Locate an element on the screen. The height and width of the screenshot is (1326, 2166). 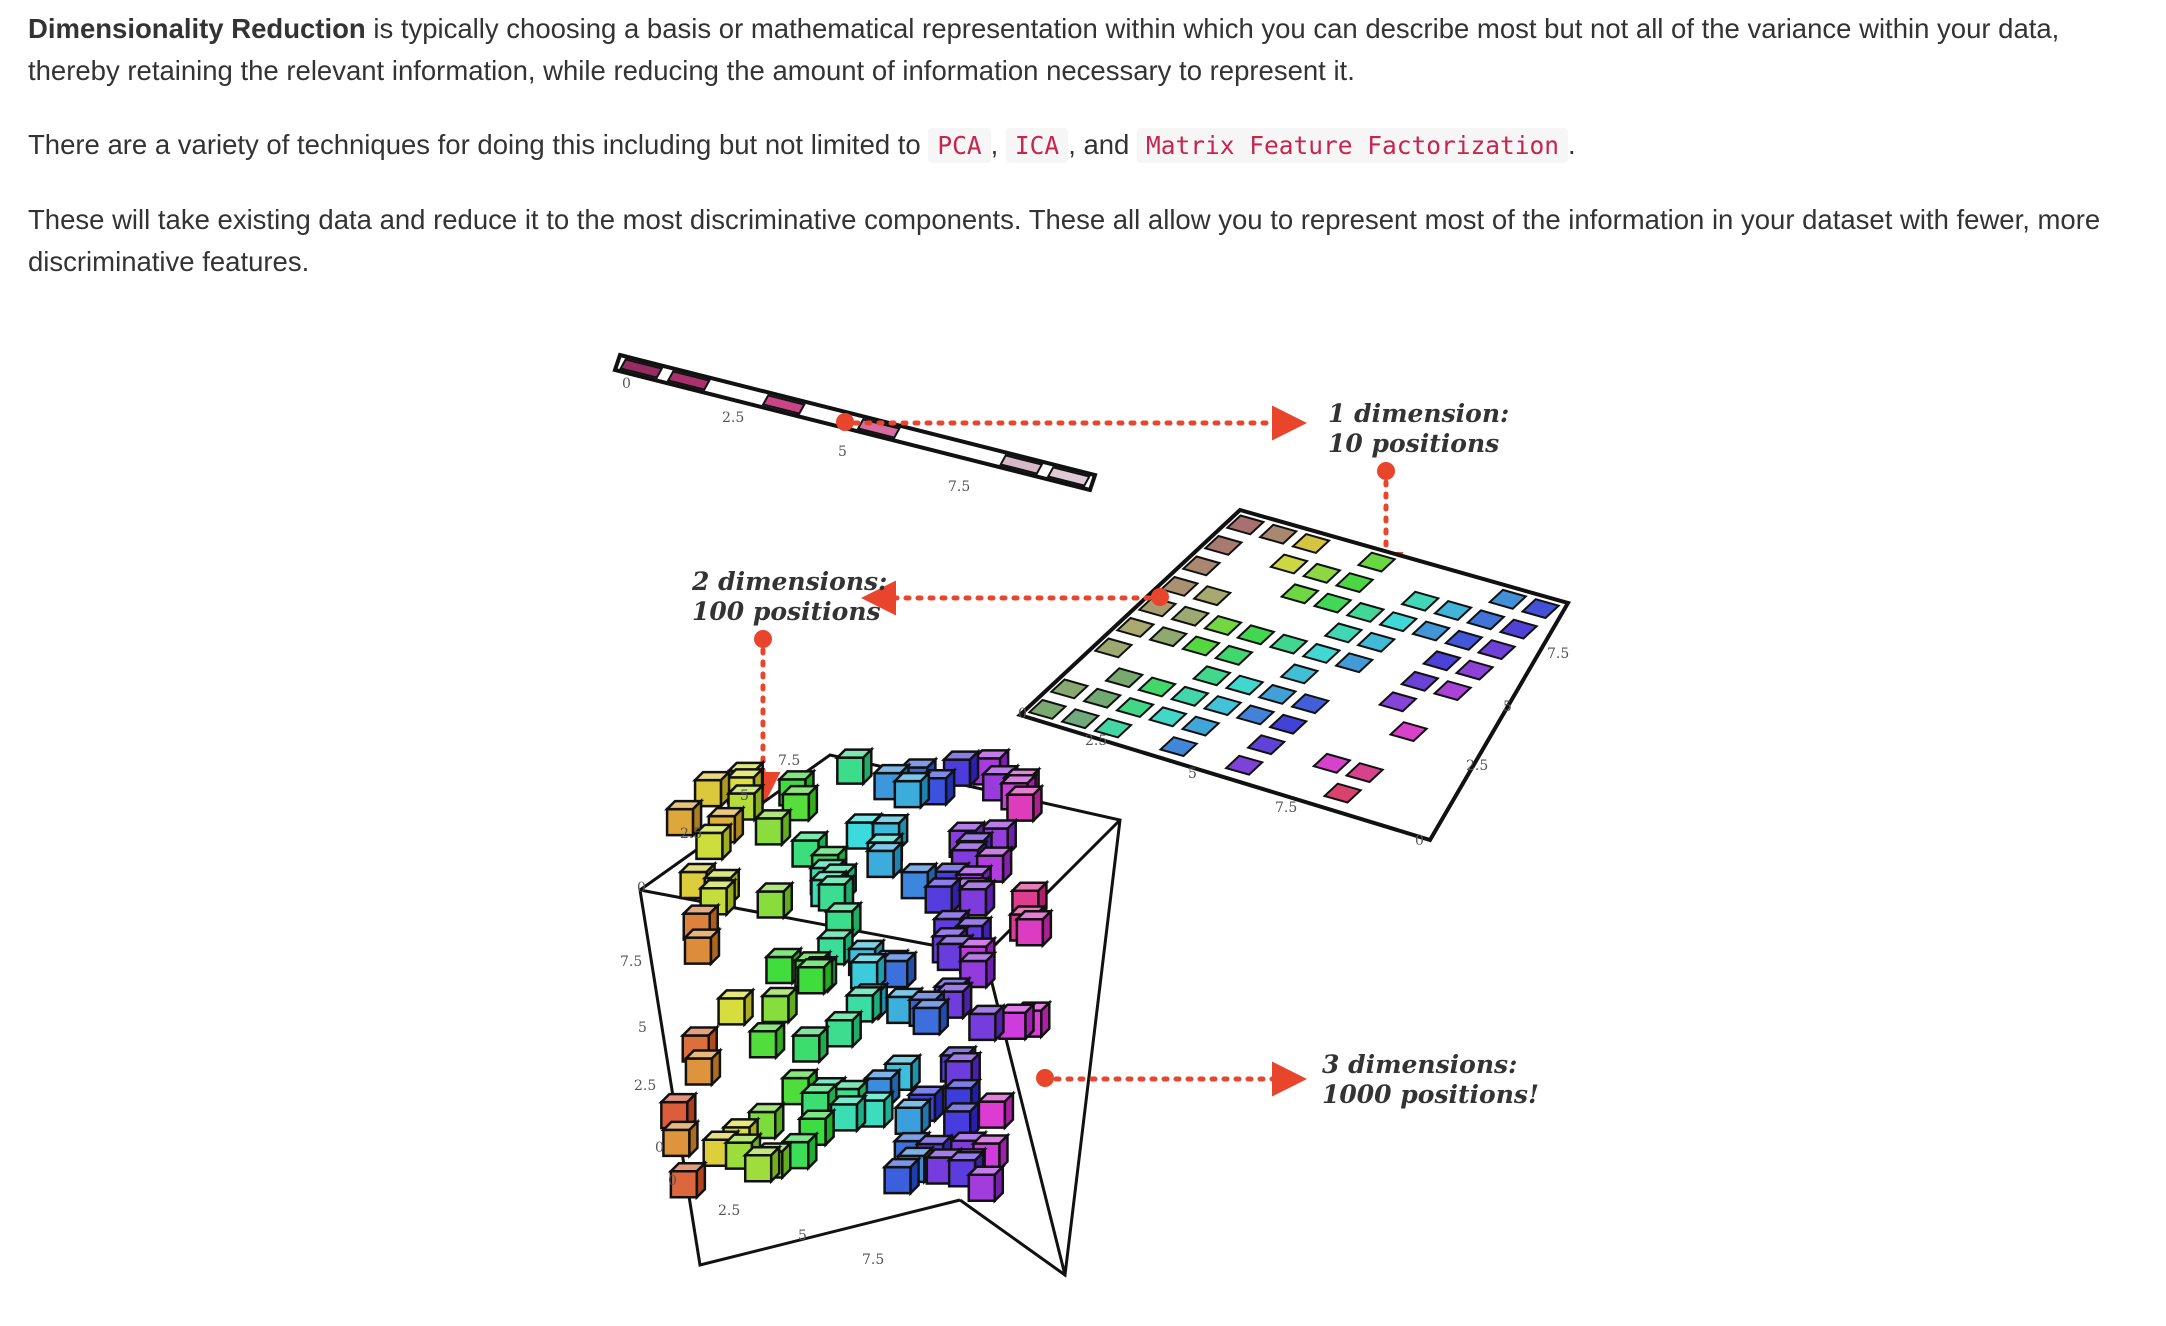
strip-tick: 5 is located at coordinates (842, 452).